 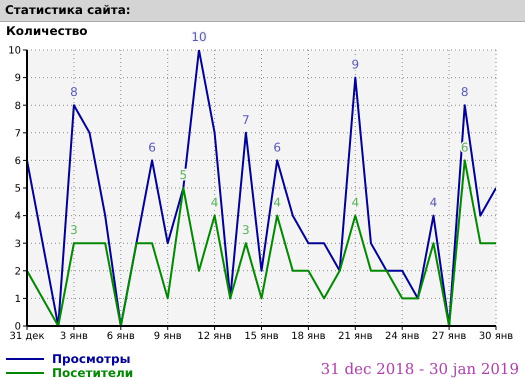 What do you see at coordinates (419, 369) in the screenshot?
I see `text: 31 dec 2018 - 30 jan 2019` at bounding box center [419, 369].